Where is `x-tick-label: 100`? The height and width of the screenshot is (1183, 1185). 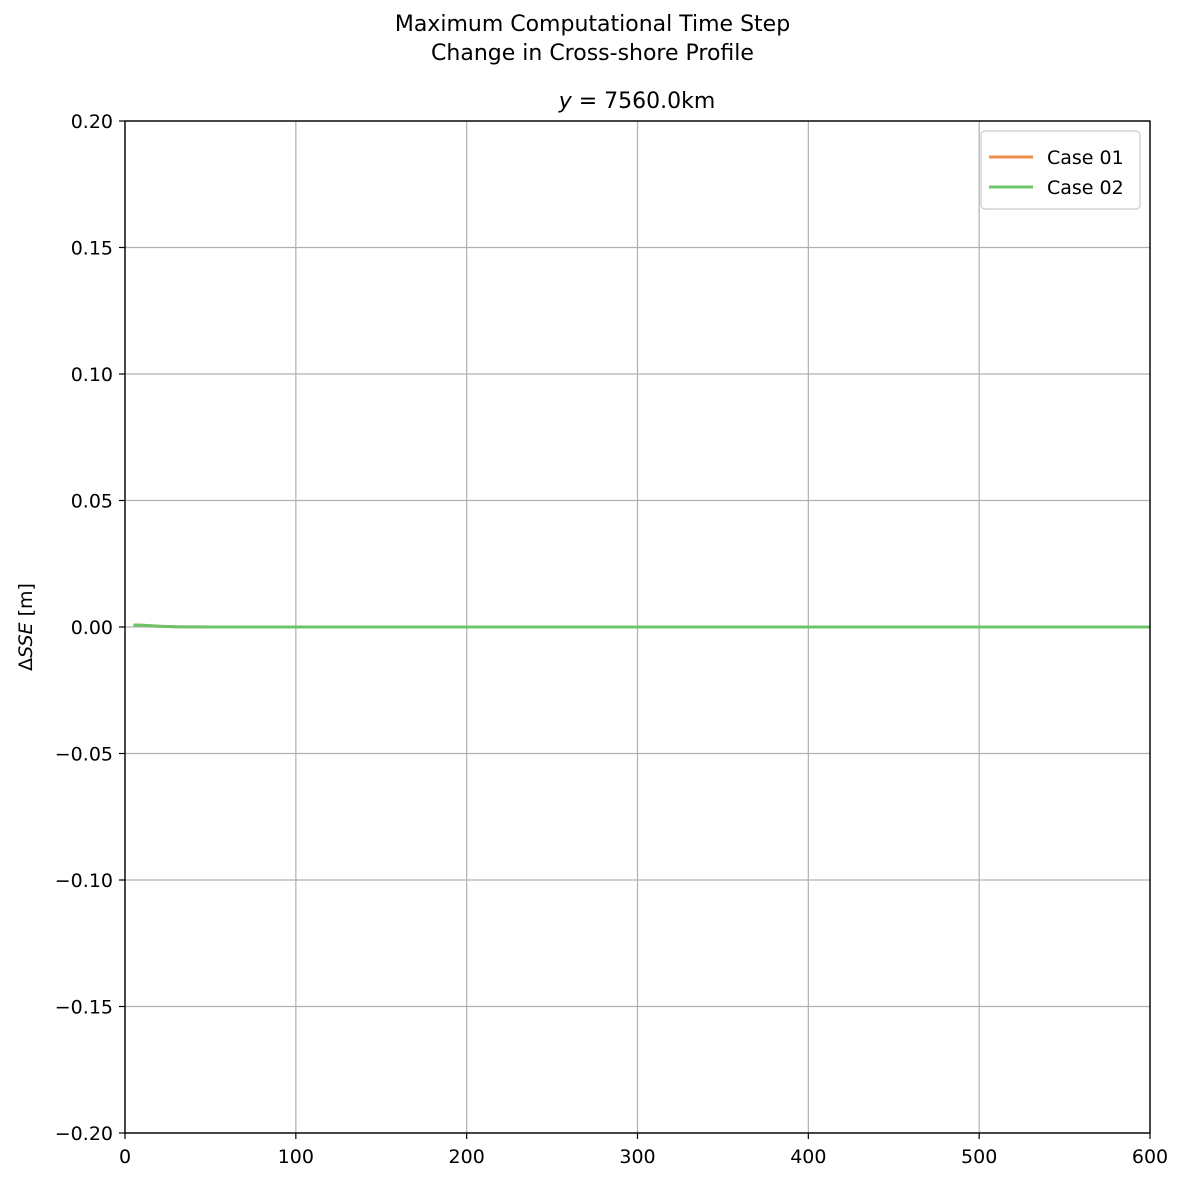 x-tick-label: 100 is located at coordinates (296, 1157).